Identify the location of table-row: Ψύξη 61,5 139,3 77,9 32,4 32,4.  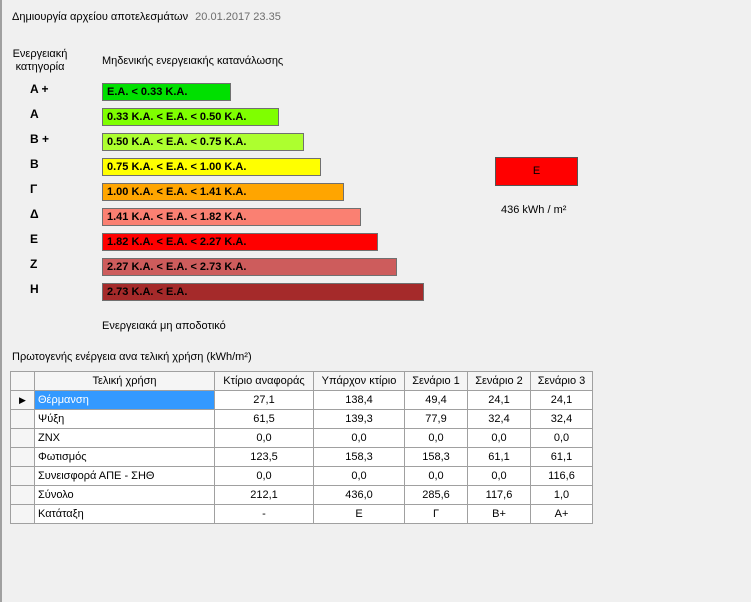
(301, 419).